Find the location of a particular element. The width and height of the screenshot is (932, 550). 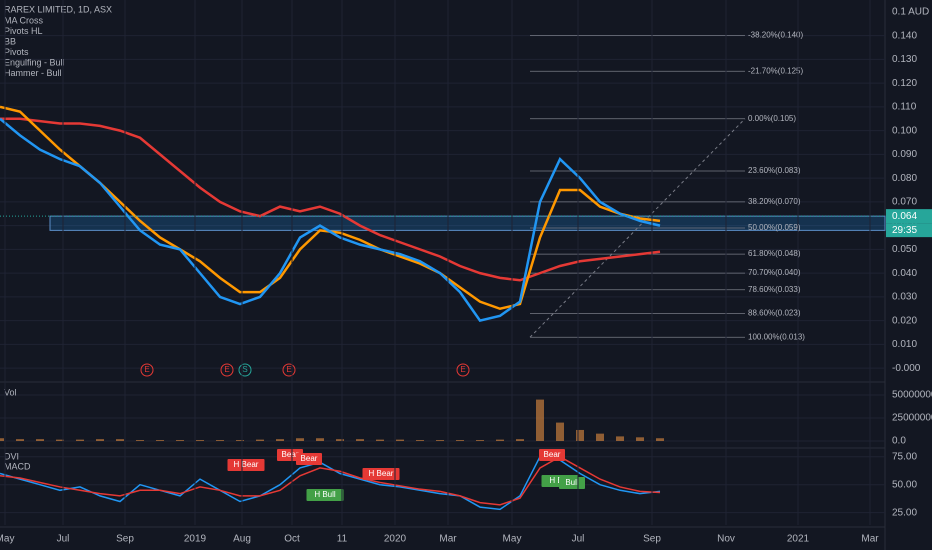

x-tick-label: 2021 is located at coordinates (798, 539).